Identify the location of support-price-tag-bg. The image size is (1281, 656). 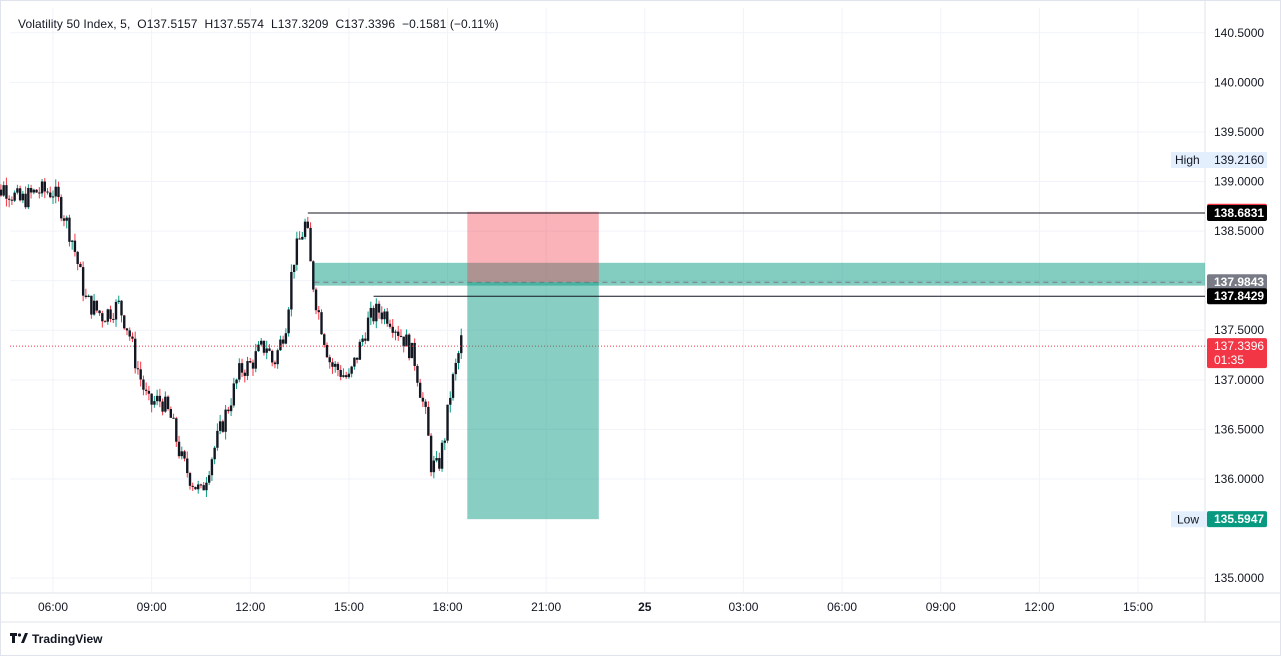
(1237, 296).